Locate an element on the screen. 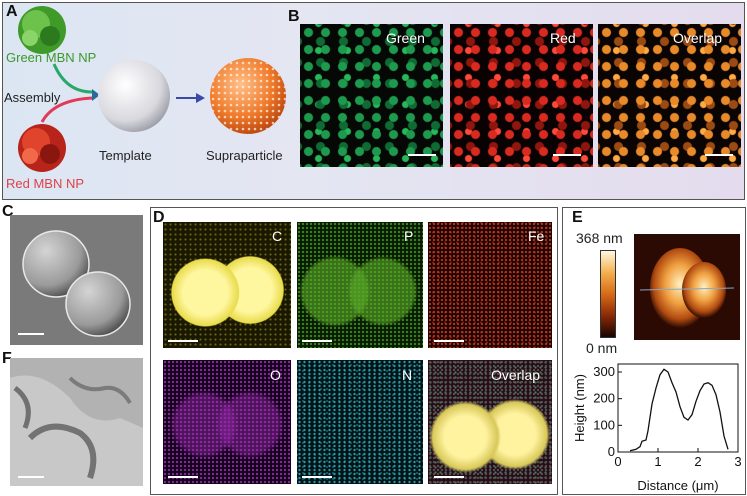  d-tile-fe-label: Fe is located at coordinates (536, 236).